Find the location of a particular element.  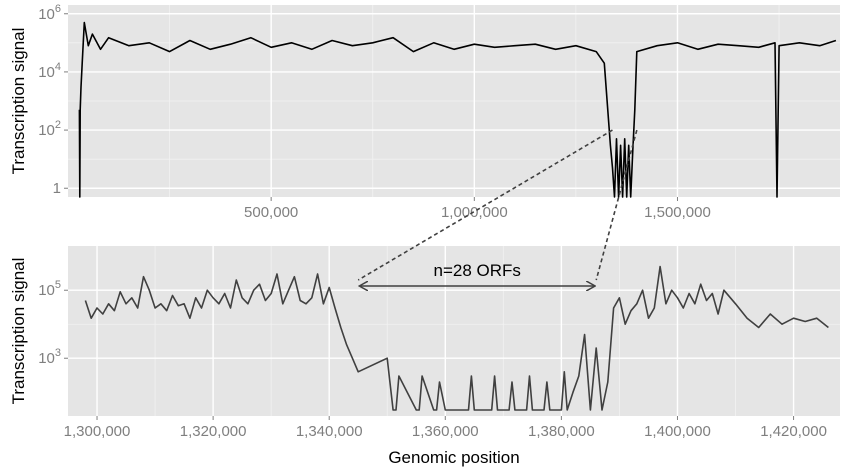

x-tick-label: 1,380,000 is located at coordinates (561, 431).